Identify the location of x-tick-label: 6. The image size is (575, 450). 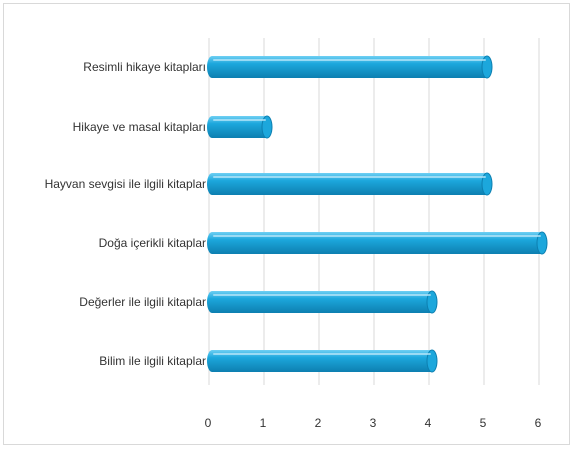
(538, 423).